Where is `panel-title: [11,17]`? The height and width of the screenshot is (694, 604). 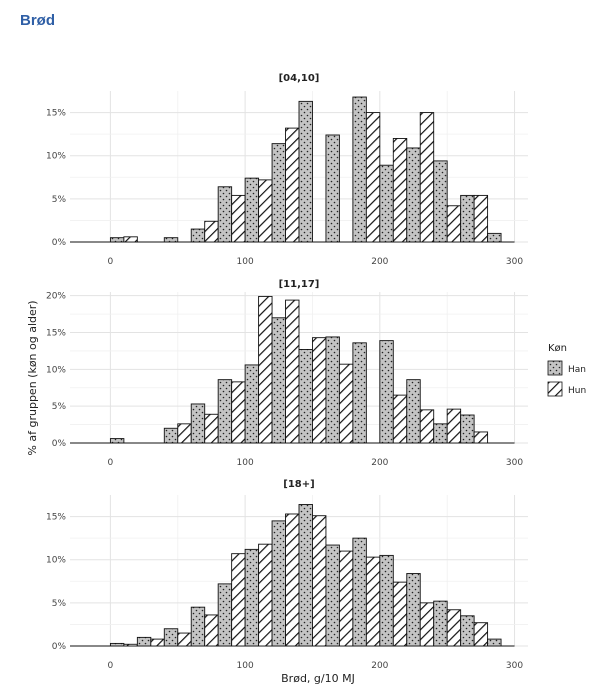 panel-title: [11,17] is located at coordinates (299, 284).